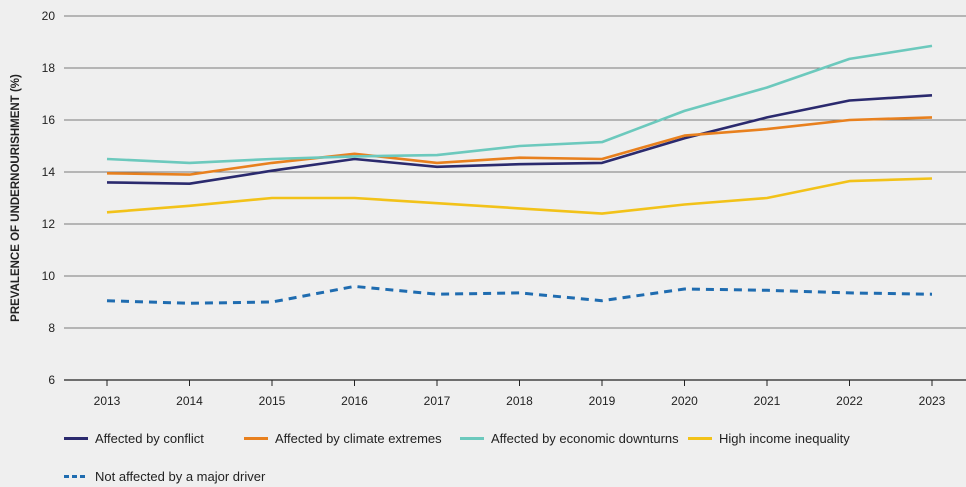 This screenshot has height=487, width=966. I want to click on y-axis-tick-labels: 6 8 10 12 14 16 18 20, so click(49, 198).